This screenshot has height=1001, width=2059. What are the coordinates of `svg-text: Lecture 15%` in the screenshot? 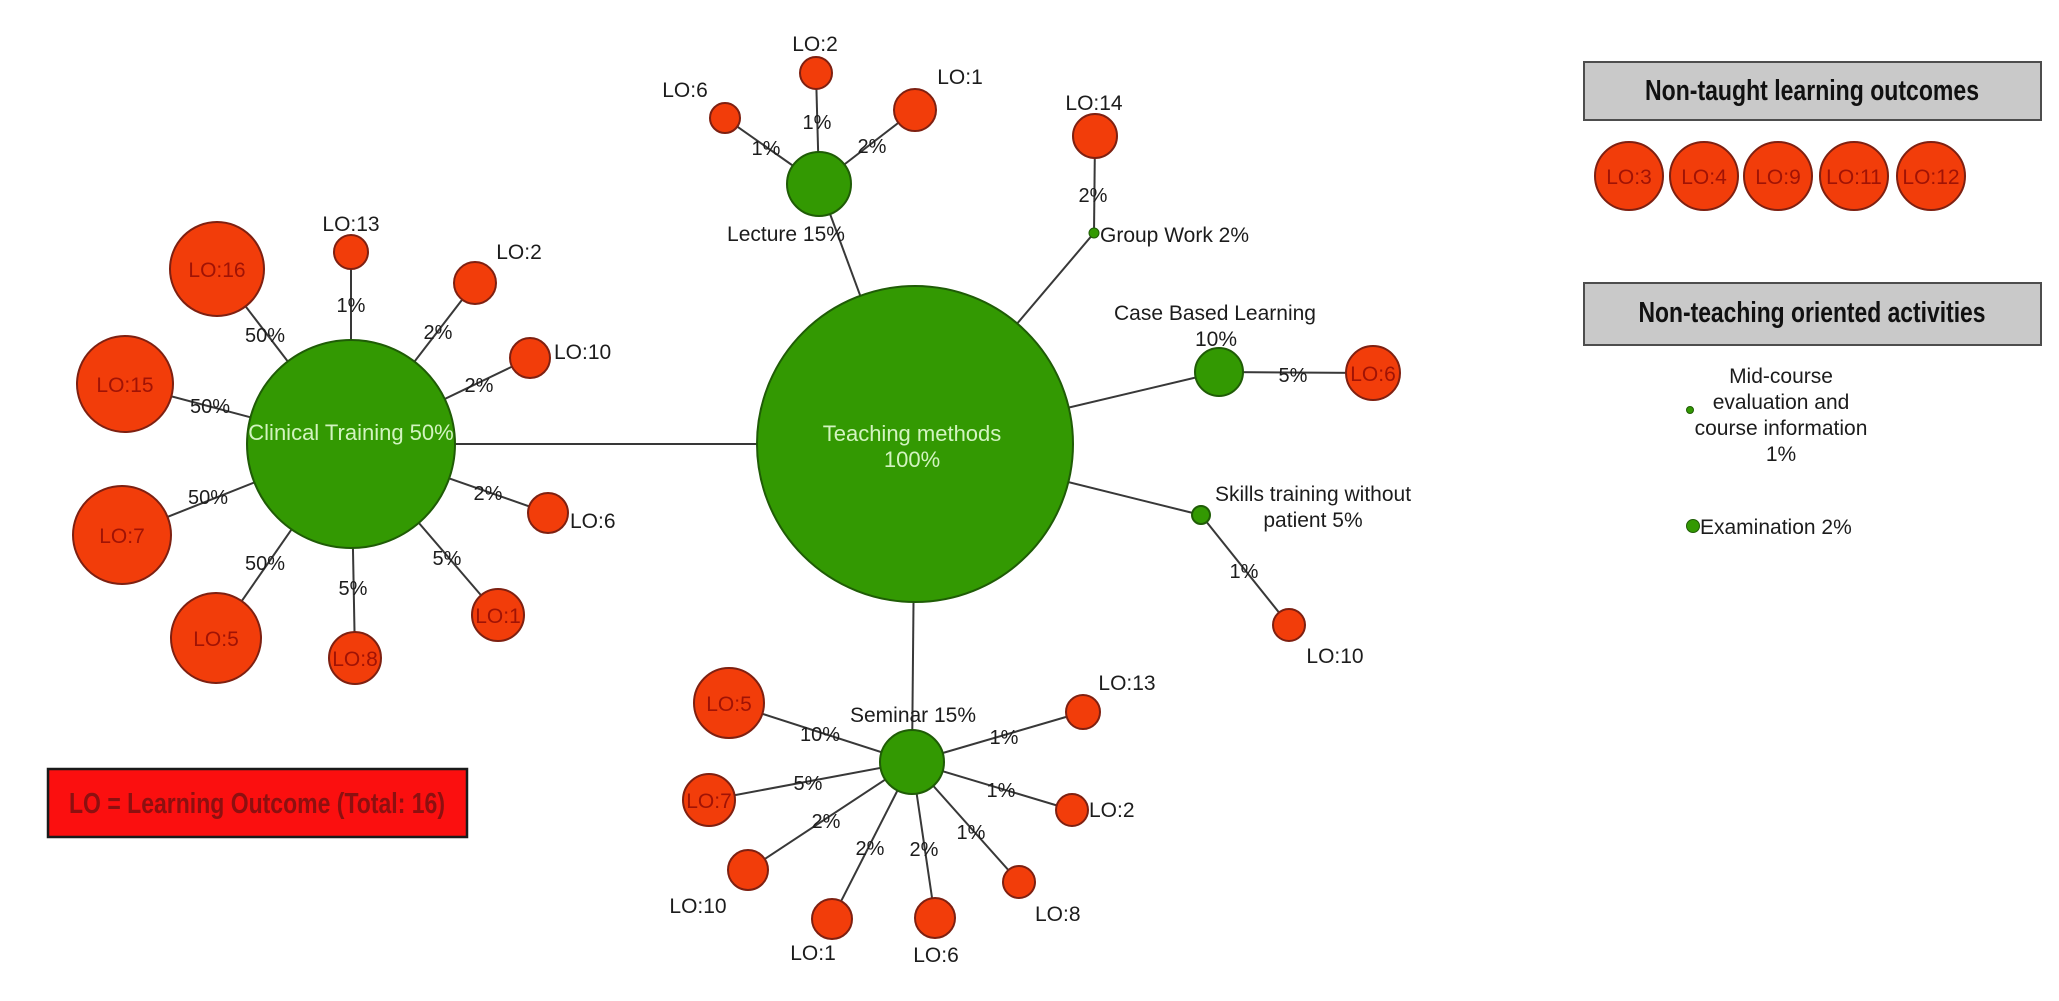 It's located at (786, 234).